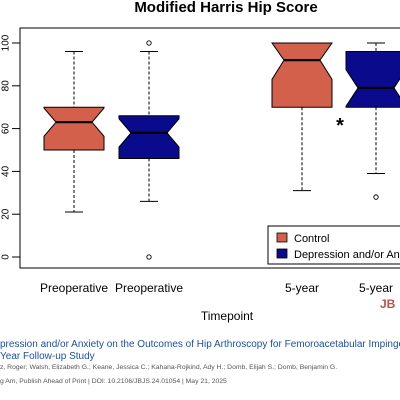  I want to click on article-title-line2: Year Follow-up Study, so click(47, 356).